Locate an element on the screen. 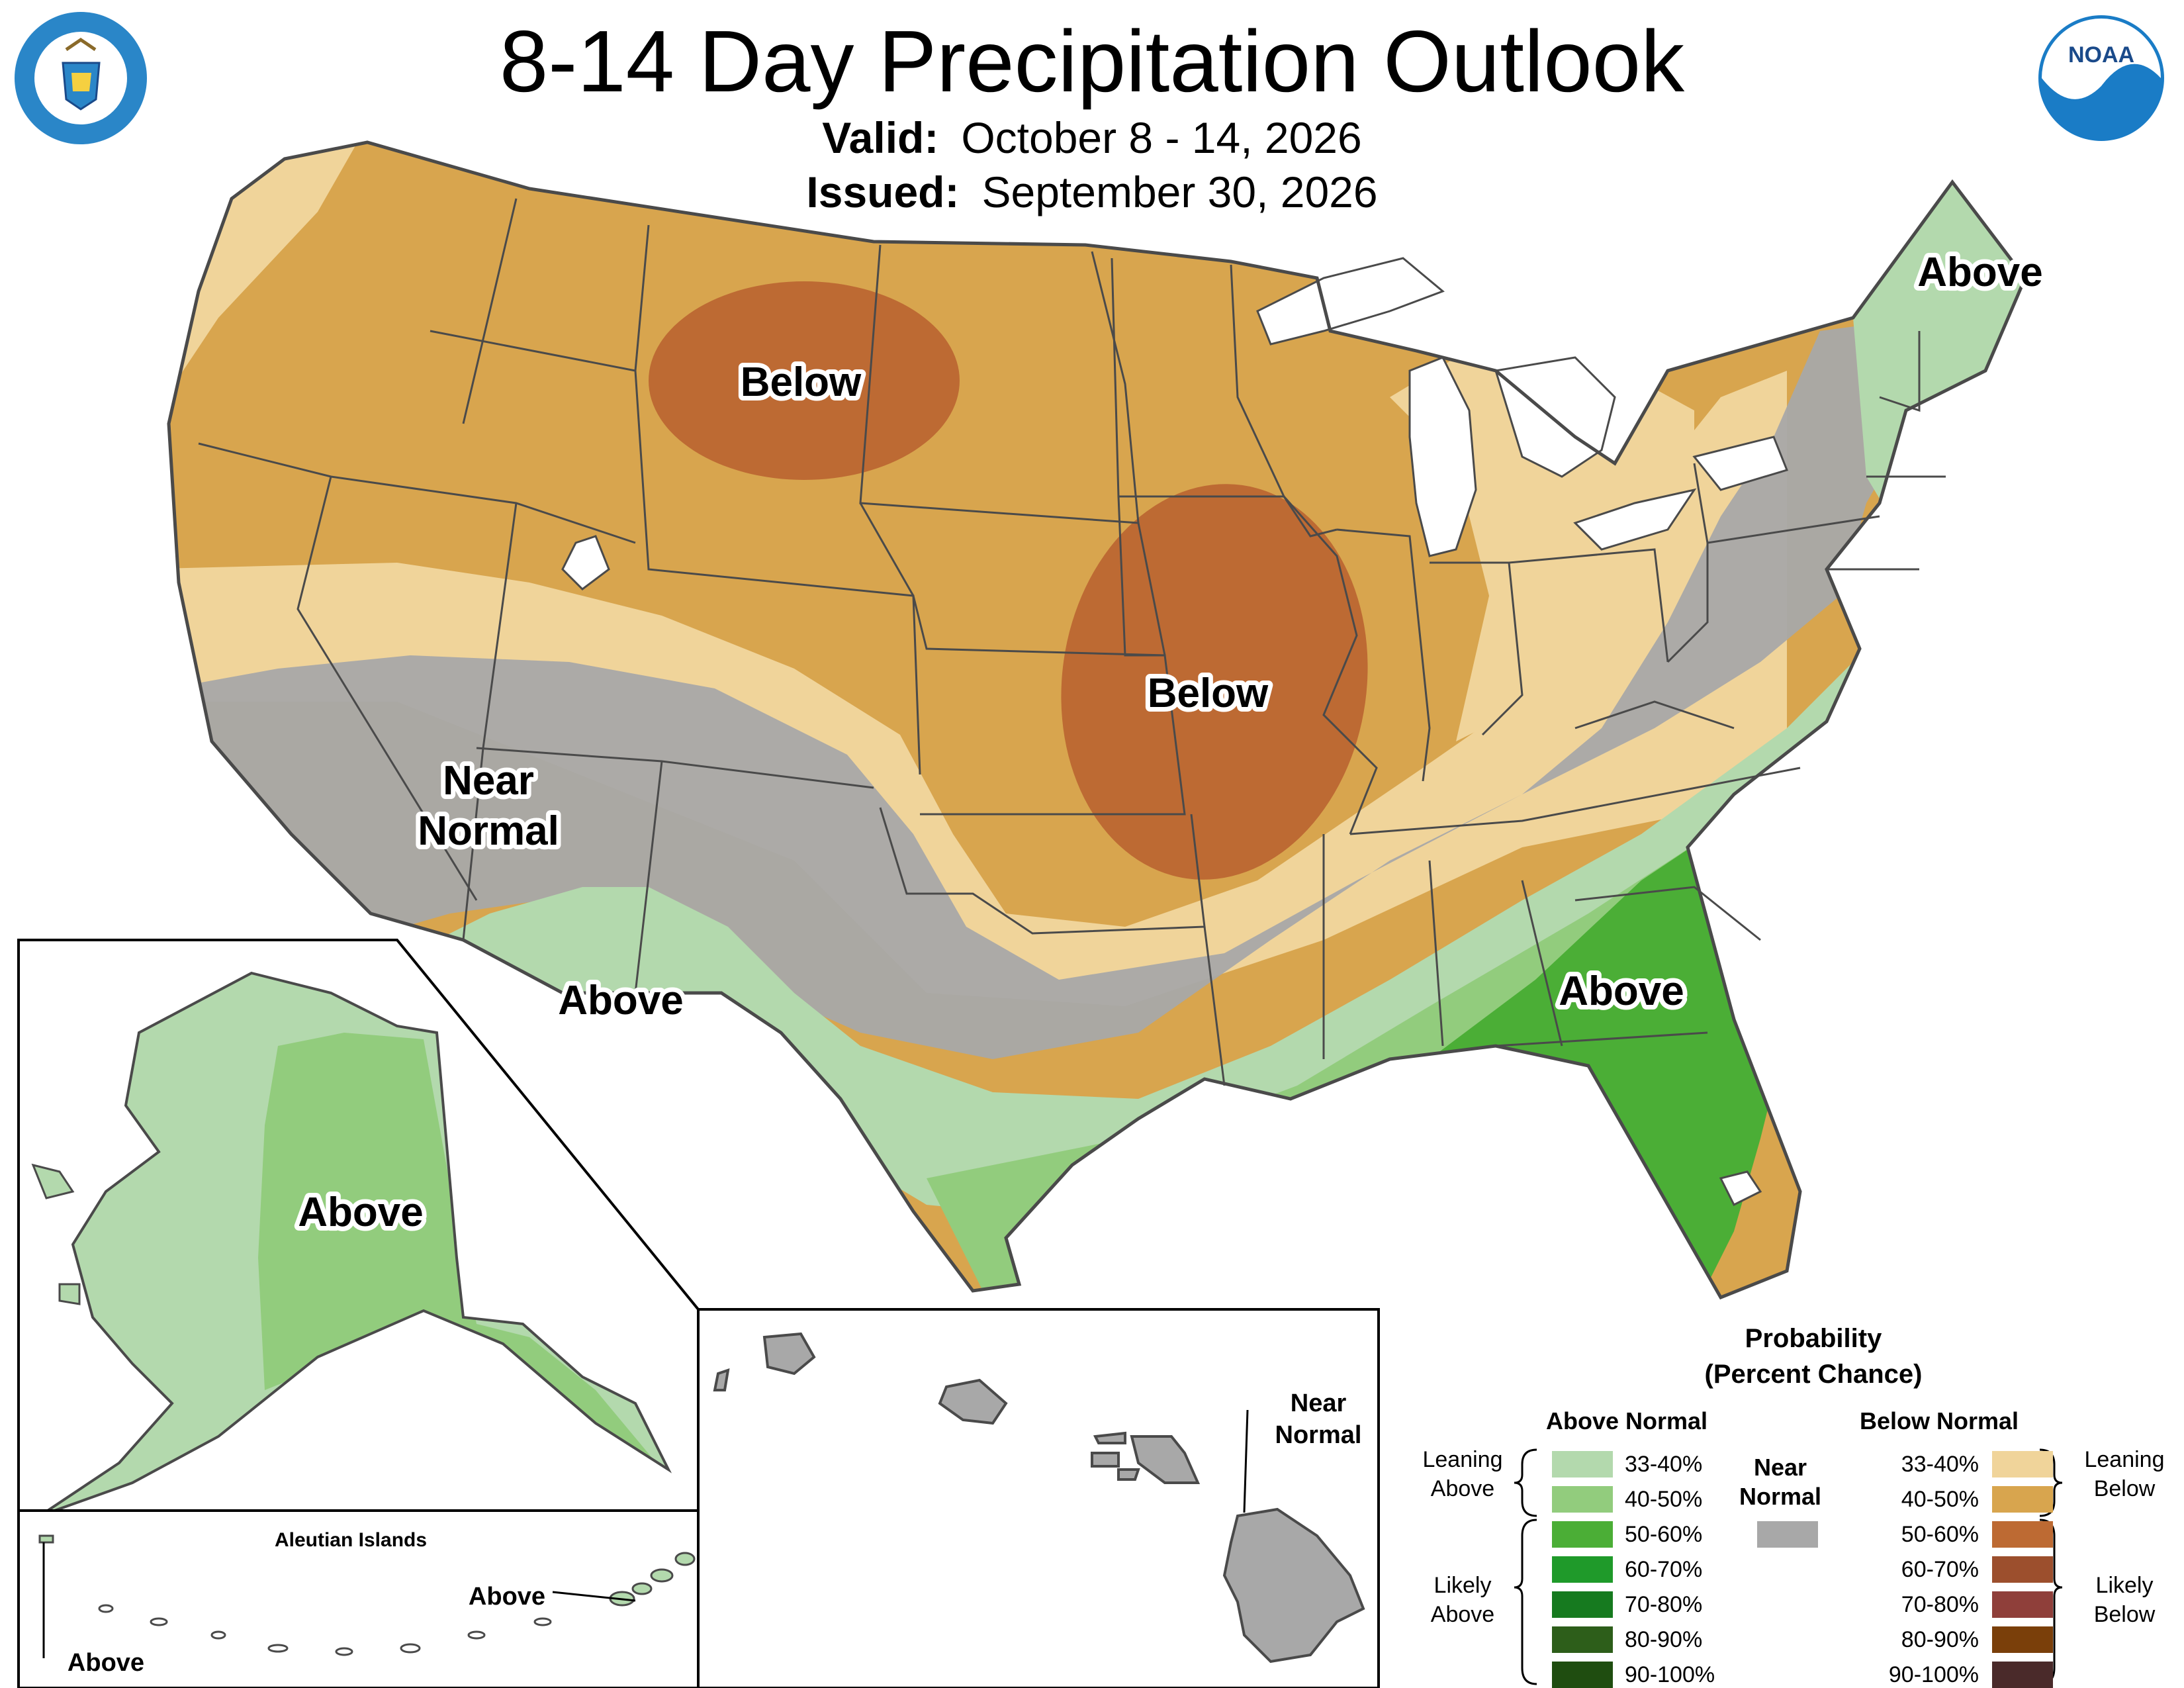 The width and height of the screenshot is (2184, 1688). legend-likely-above-1: Likely is located at coordinates (1462, 1585).